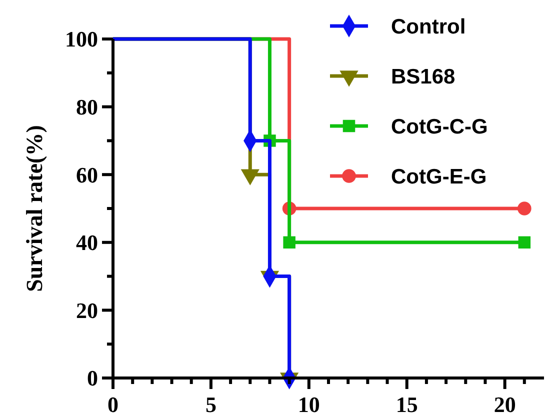 This screenshot has height=420, width=547. I want to click on y-axis-title: Survival rate(%), so click(34, 208).